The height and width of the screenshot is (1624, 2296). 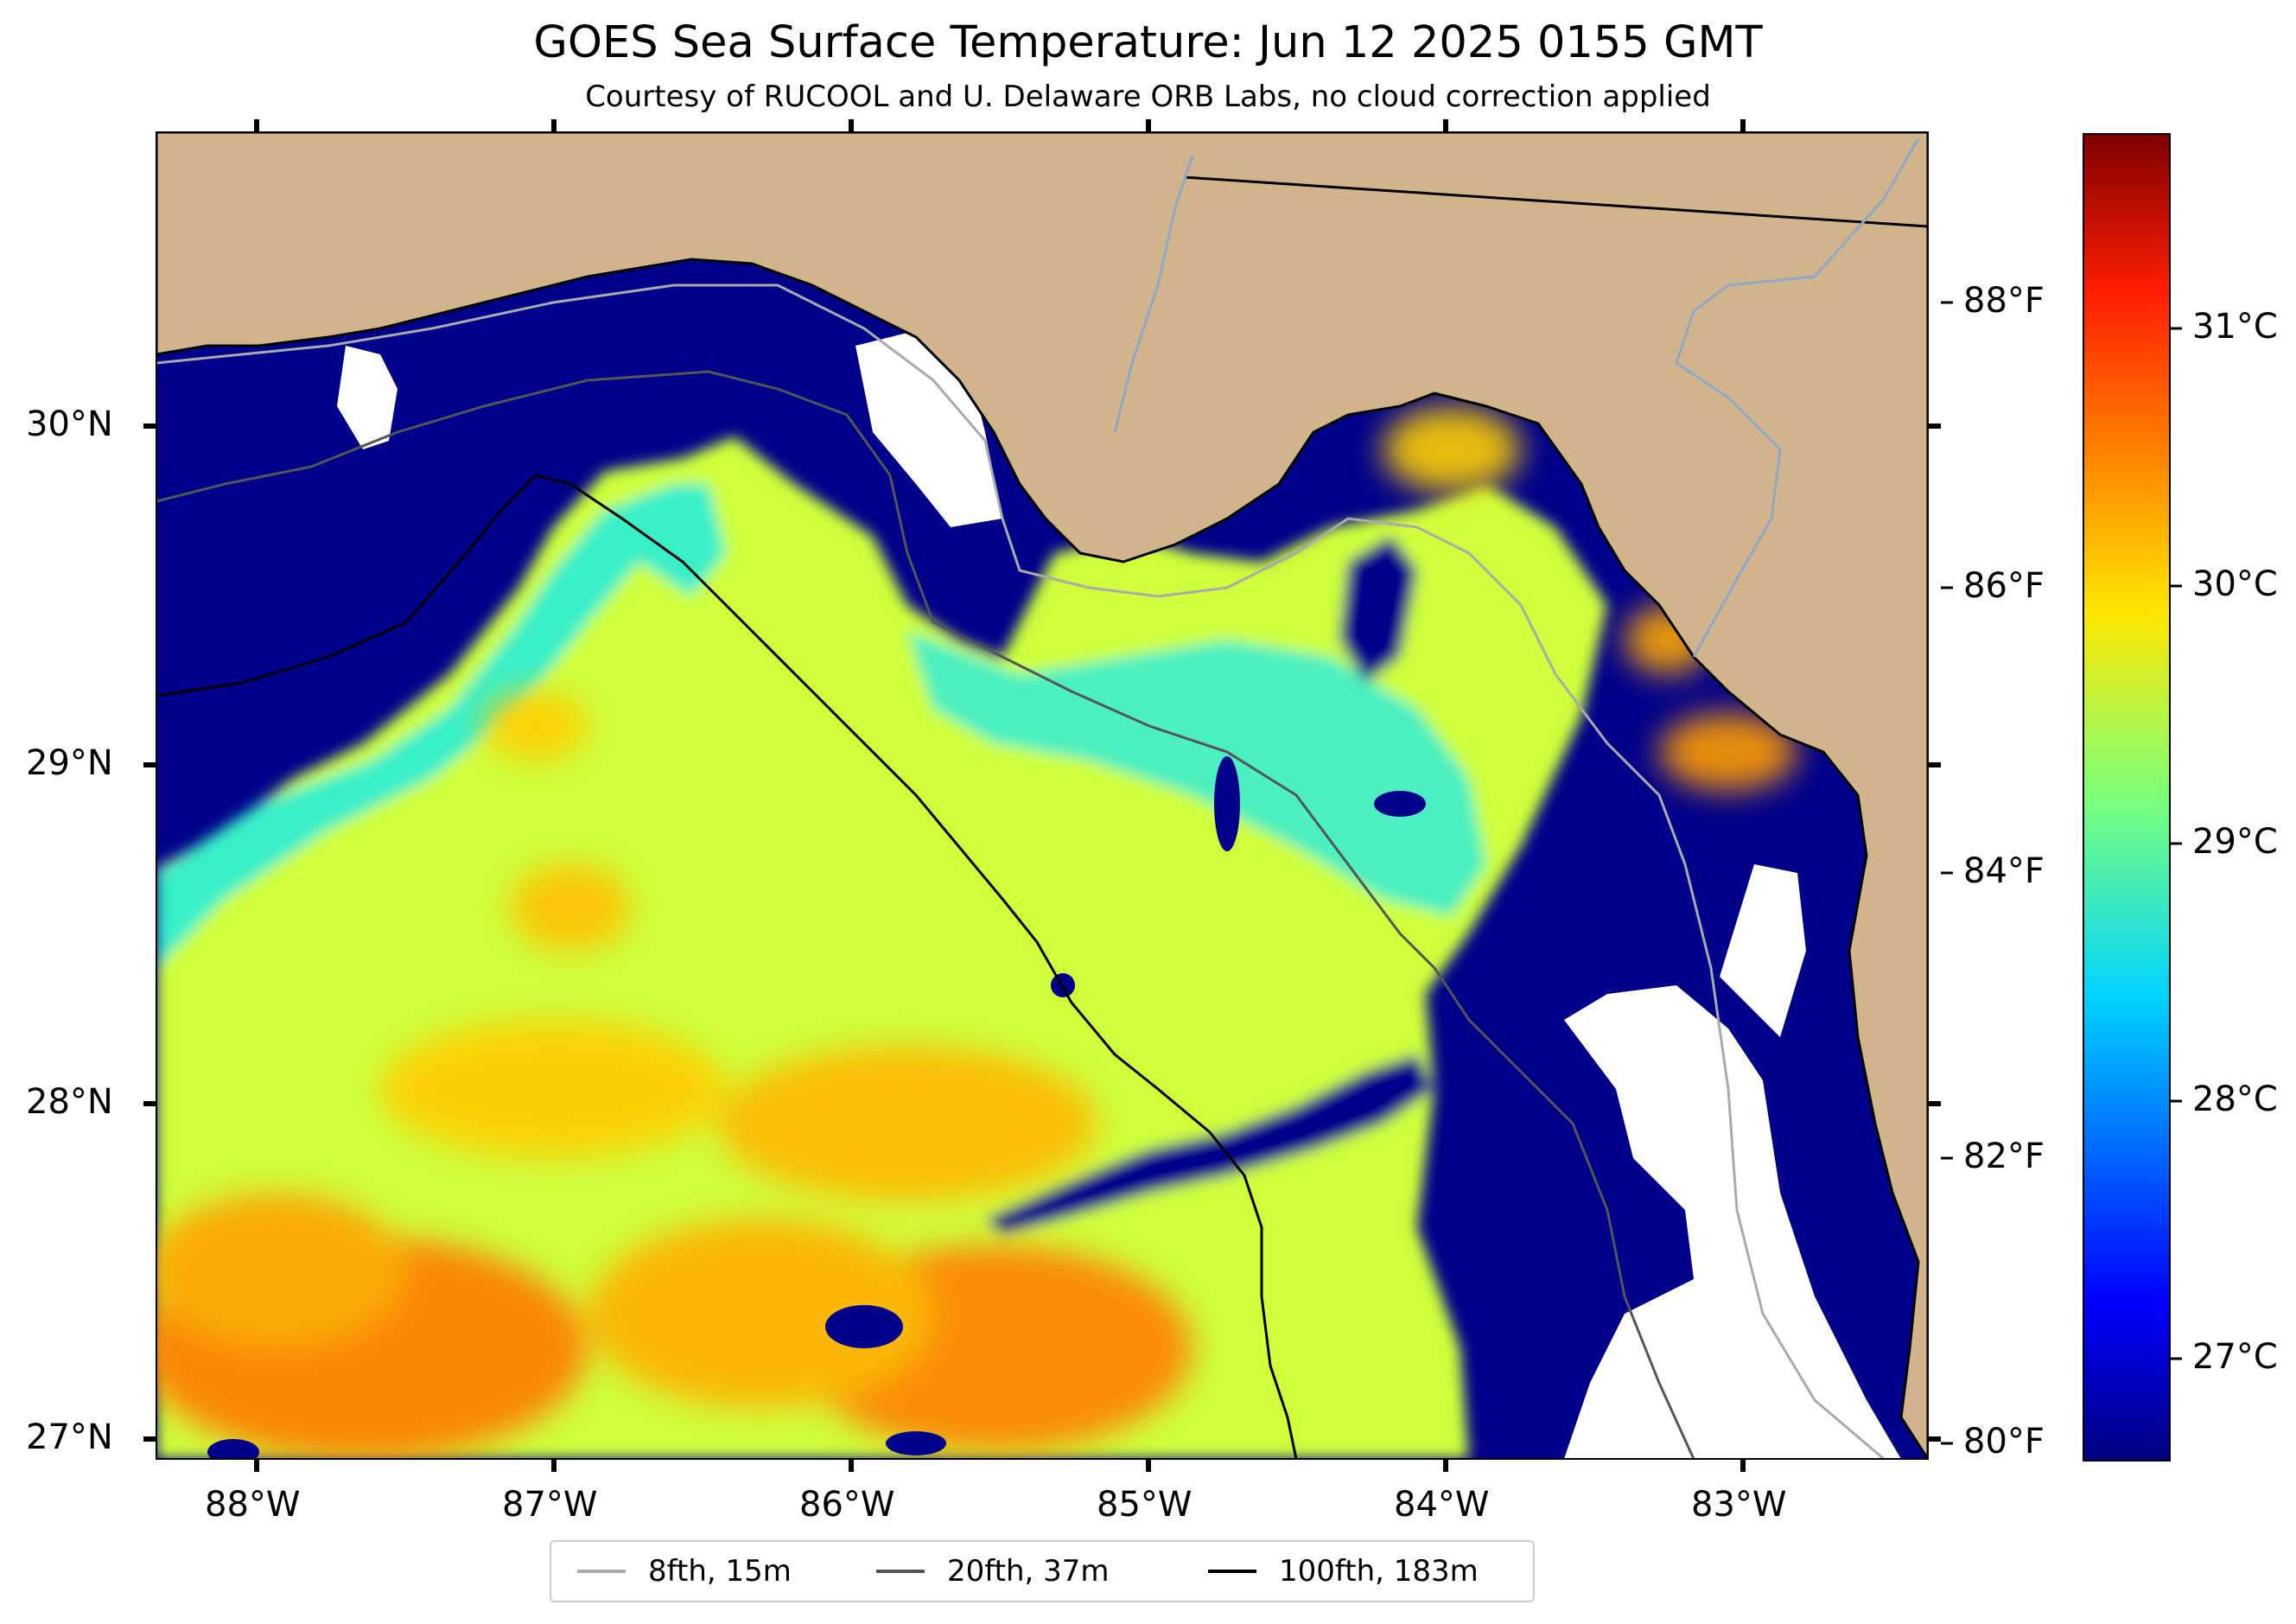 I want to click on fahrenheit-label: 88°F, so click(x=2004, y=301).